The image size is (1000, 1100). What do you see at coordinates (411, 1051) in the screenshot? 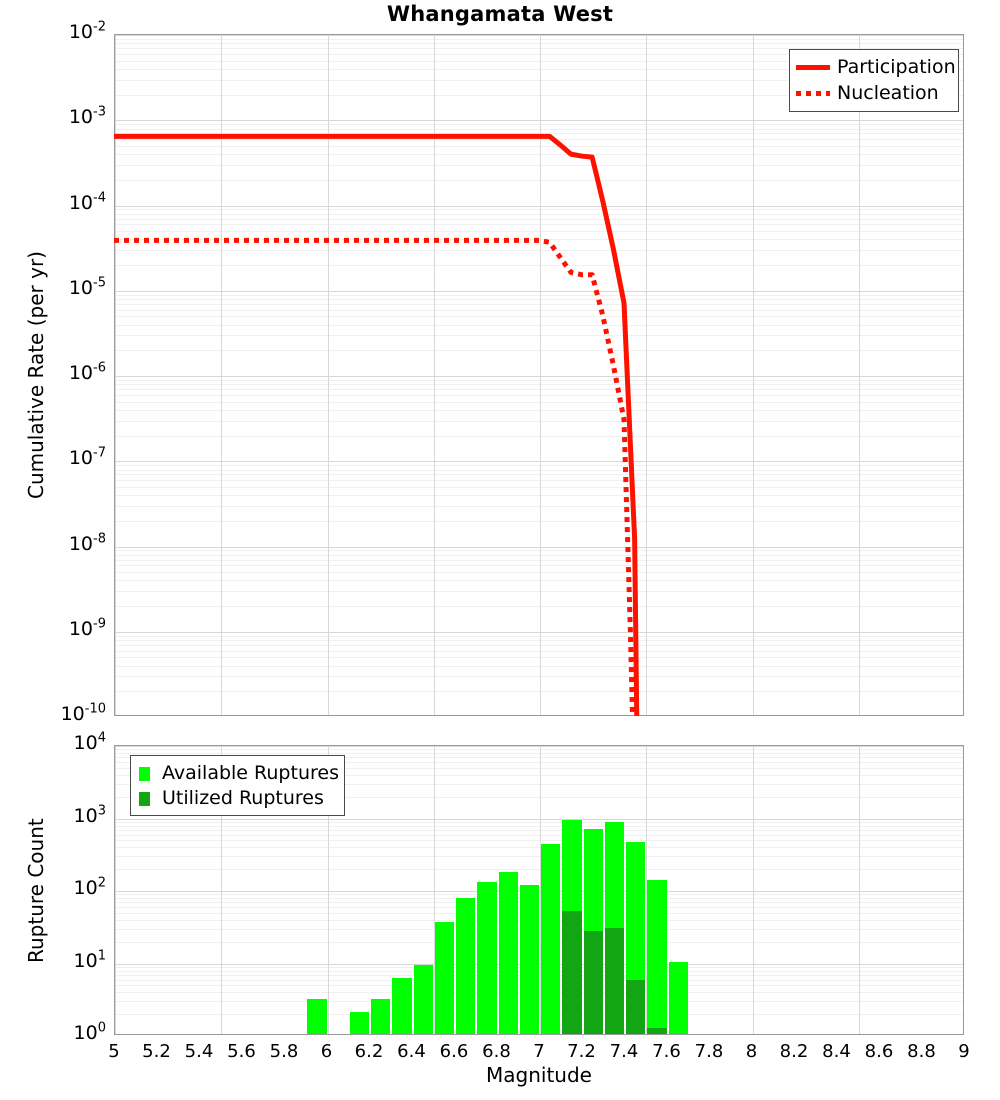
I see `x-tick-label: 6.4` at bounding box center [411, 1051].